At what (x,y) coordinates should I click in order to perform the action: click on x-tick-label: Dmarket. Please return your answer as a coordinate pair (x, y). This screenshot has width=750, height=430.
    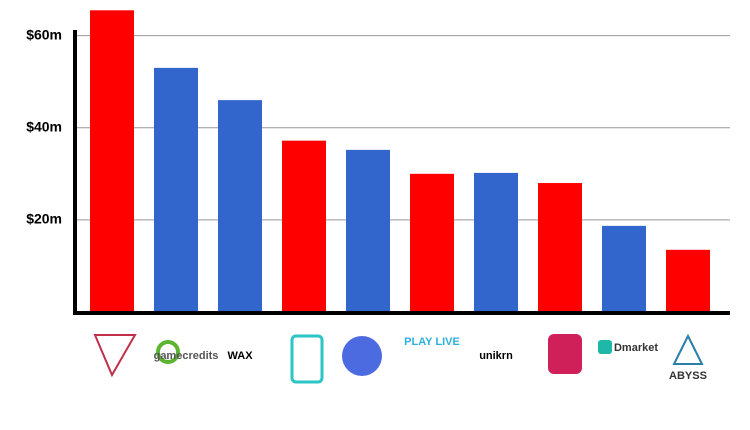
    Looking at the image, I should click on (636, 348).